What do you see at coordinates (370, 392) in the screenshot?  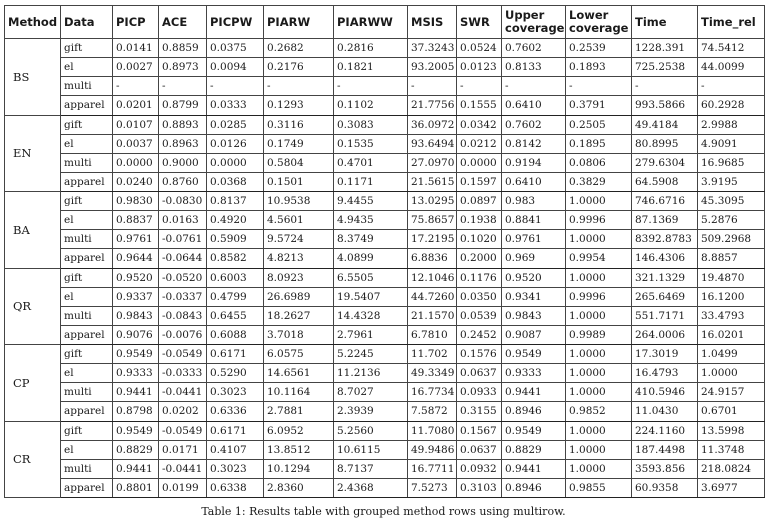 I see `value-cell: 8.7027` at bounding box center [370, 392].